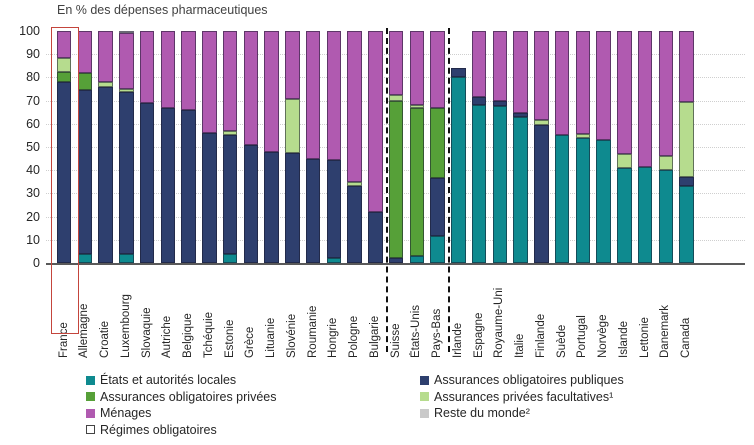  What do you see at coordinates (424, 380) in the screenshot?
I see `legend-swatch-publiques-icon` at bounding box center [424, 380].